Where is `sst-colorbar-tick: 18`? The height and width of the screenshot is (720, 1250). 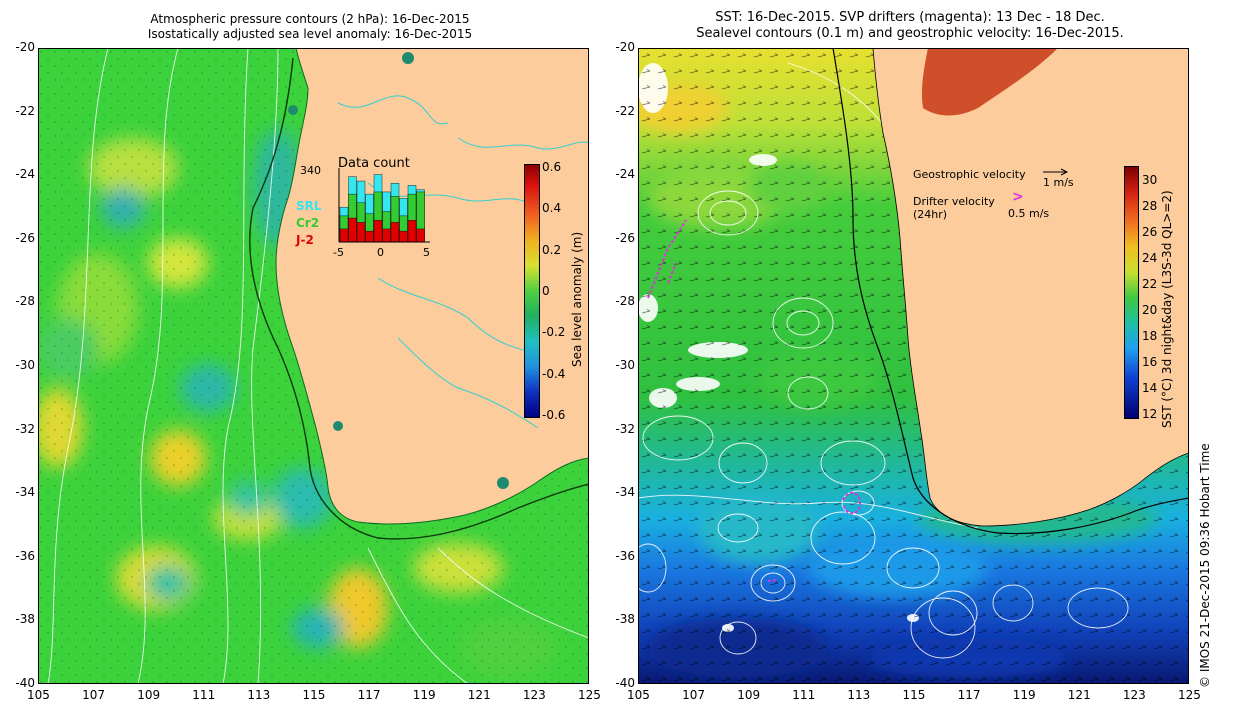
sst-colorbar-tick: 18 is located at coordinates (1150, 336).